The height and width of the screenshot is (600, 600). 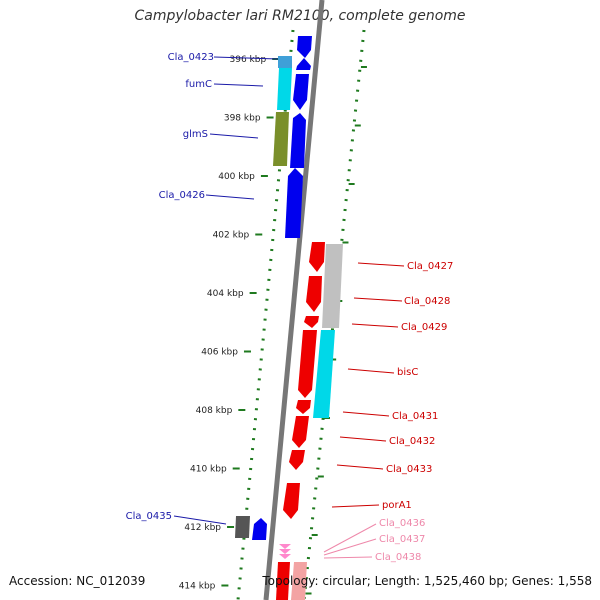 What do you see at coordinates (231, 236) in the screenshot?
I see `scale-tick-label: 402 kbp` at bounding box center [231, 236].